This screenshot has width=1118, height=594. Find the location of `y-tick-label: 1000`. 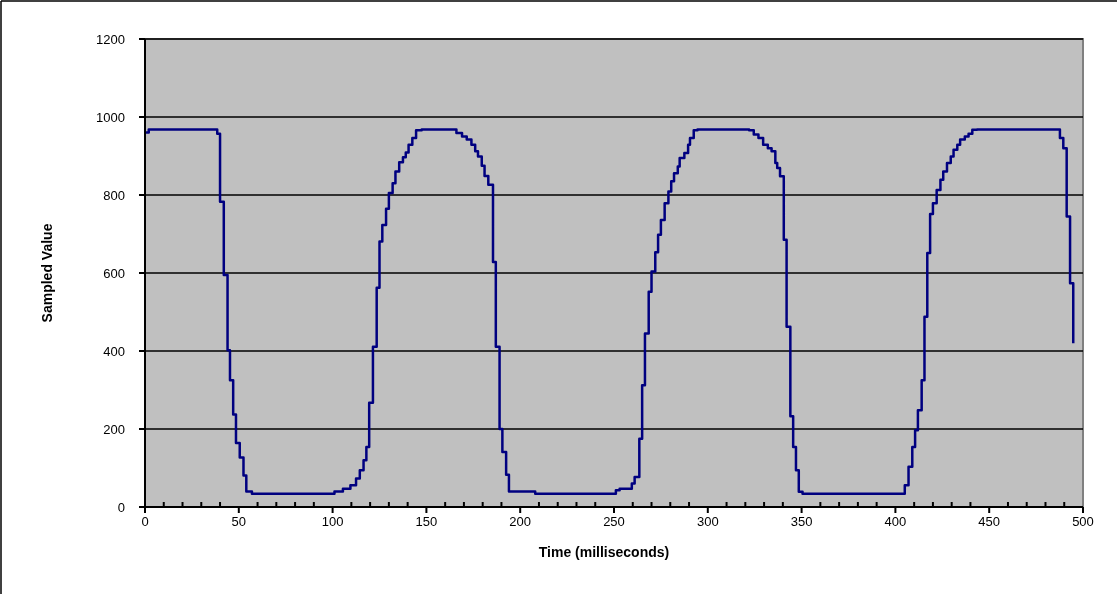

y-tick-label: 1000 is located at coordinates (110, 117).